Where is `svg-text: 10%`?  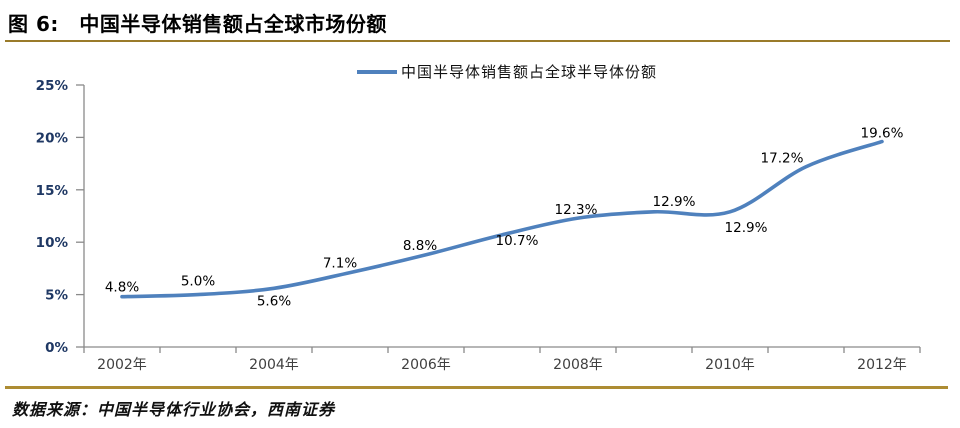 svg-text: 10% is located at coordinates (52, 243).